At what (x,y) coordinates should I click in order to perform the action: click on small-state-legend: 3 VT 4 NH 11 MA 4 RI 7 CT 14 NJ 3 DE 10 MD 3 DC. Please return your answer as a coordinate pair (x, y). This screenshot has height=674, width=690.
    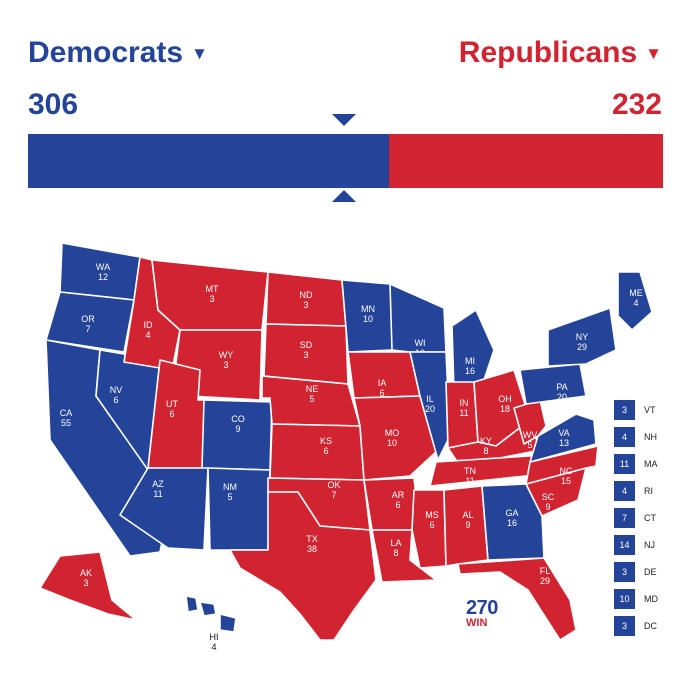
    Looking at the image, I should click on (636, 518).